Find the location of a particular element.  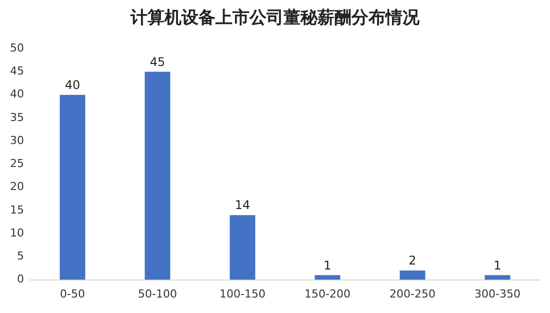

y-tick-label: 50 is located at coordinates (17, 47).